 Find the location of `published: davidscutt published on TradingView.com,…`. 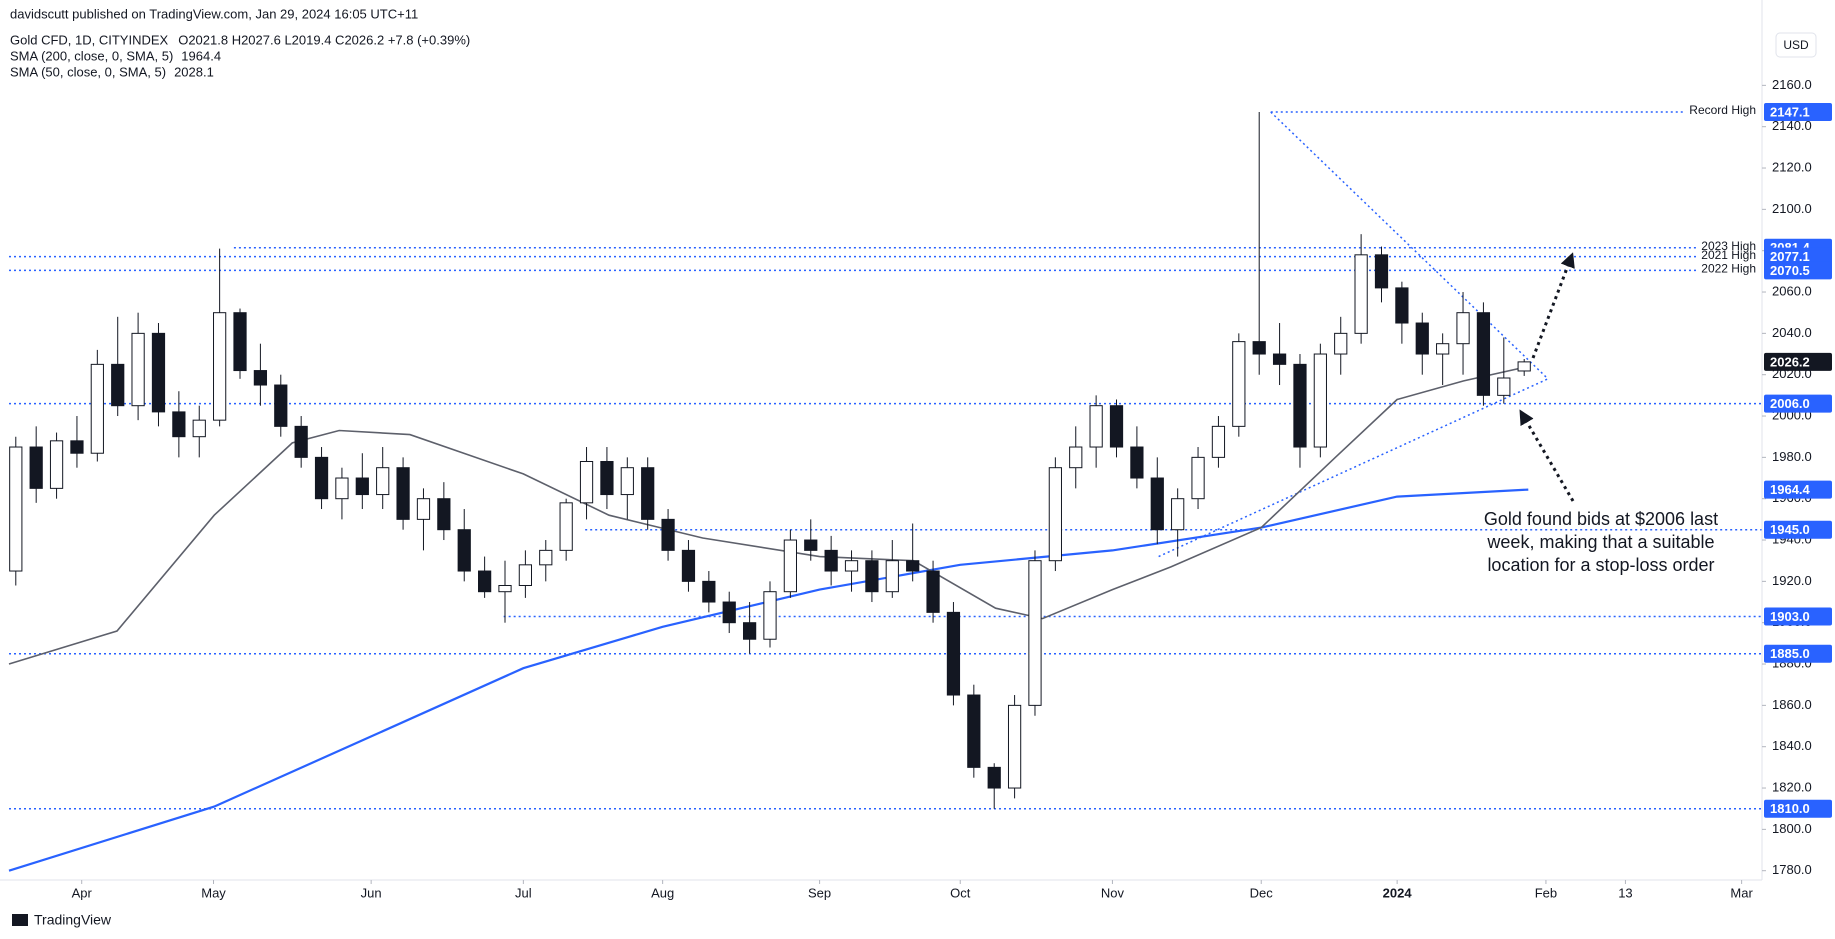

published: davidscutt published on TradingView.com,… is located at coordinates (214, 13).